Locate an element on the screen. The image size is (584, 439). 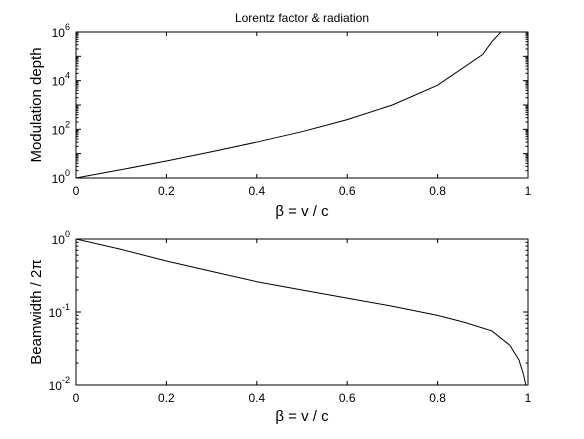
y-tick-exponent: -2 is located at coordinates (66, 380).